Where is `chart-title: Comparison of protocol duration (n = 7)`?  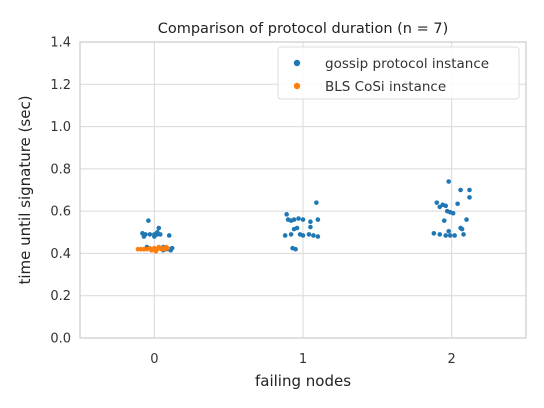 chart-title: Comparison of protocol duration (n = 7) is located at coordinates (303, 29).